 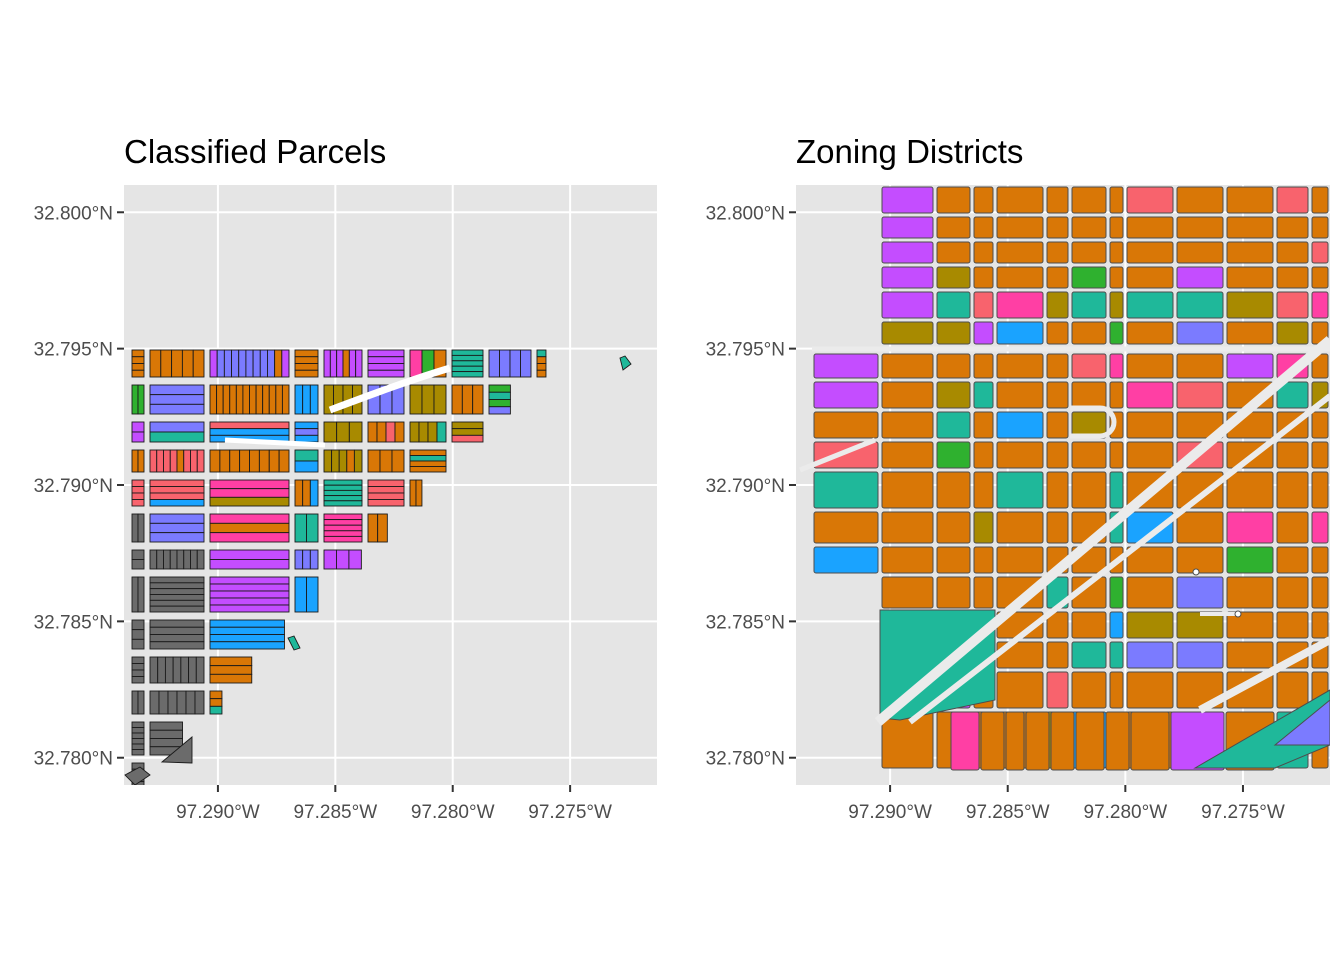 I want to click on cul-de-sac, so click(x=1093, y=422).